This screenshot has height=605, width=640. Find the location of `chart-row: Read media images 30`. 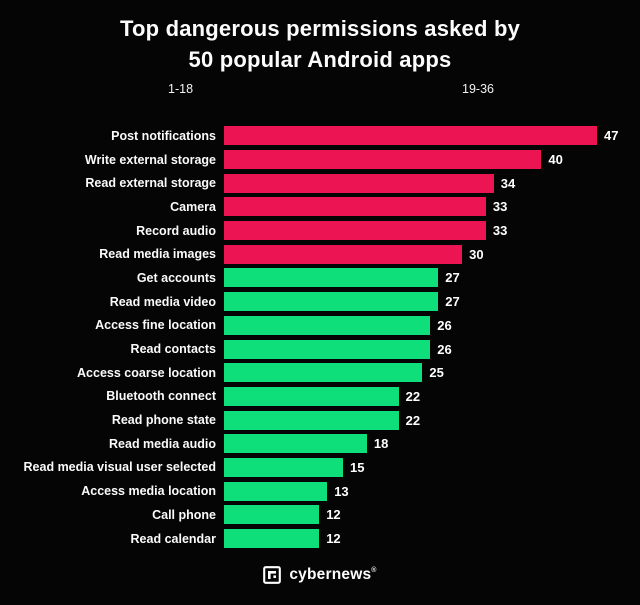

chart-row: Read media images 30 is located at coordinates (320, 254).